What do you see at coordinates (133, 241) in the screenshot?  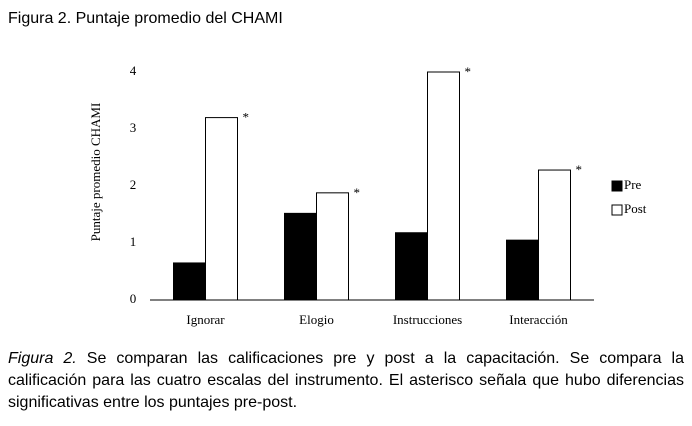 I see `y-tick-label: 1` at bounding box center [133, 241].